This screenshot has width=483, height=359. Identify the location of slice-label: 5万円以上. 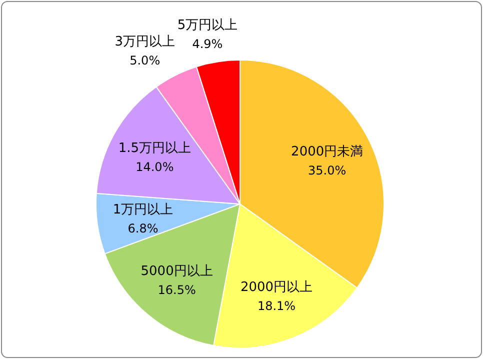
(207, 26).